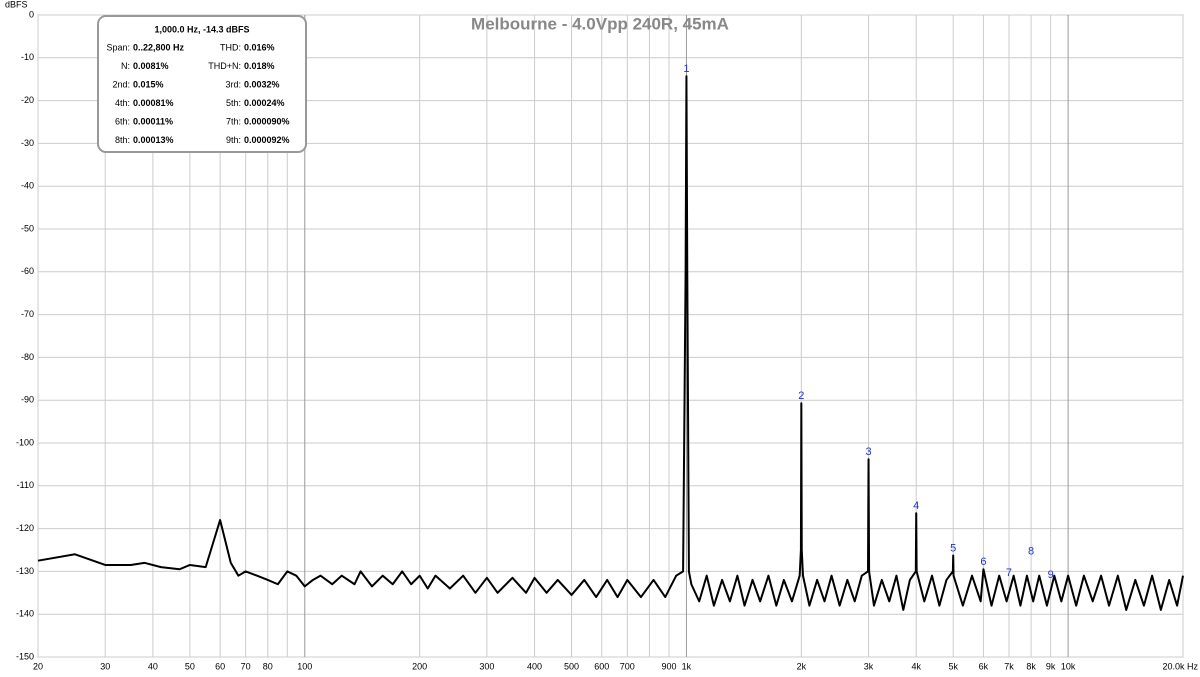 This screenshot has height=677, width=1200. Describe the element at coordinates (419, 666) in the screenshot. I see `x-tick-label: 200` at that location.